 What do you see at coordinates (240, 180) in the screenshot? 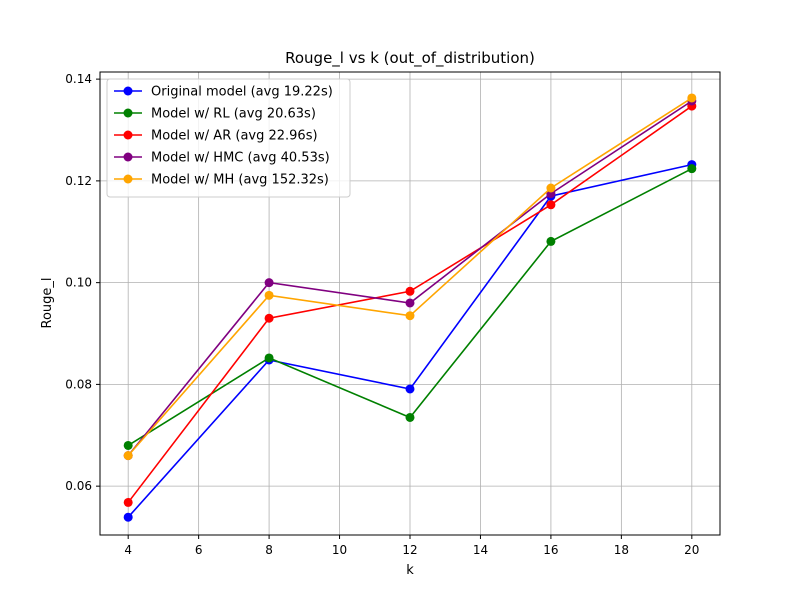
I see `legend-label: Model w/ MH (avg 152.32s)` at bounding box center [240, 180].